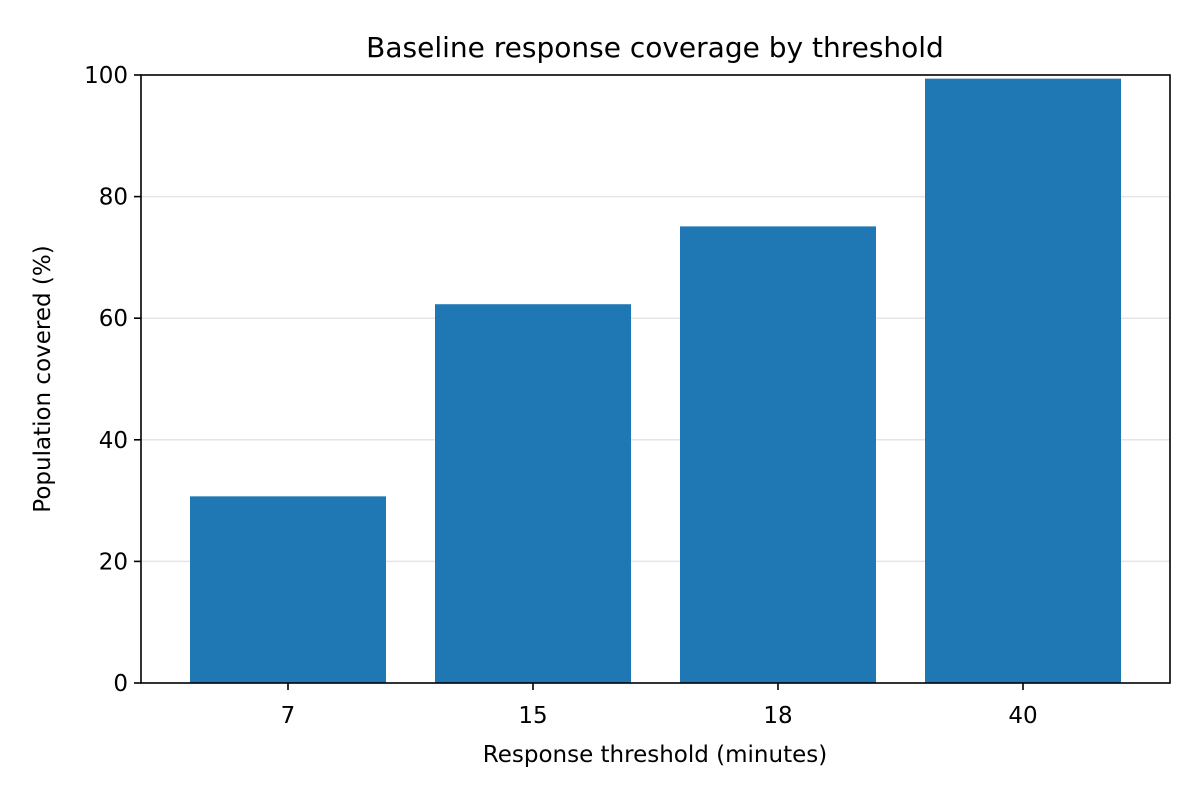  I want to click on chart-title: Baseline response coverage by threshold, so click(655, 47).